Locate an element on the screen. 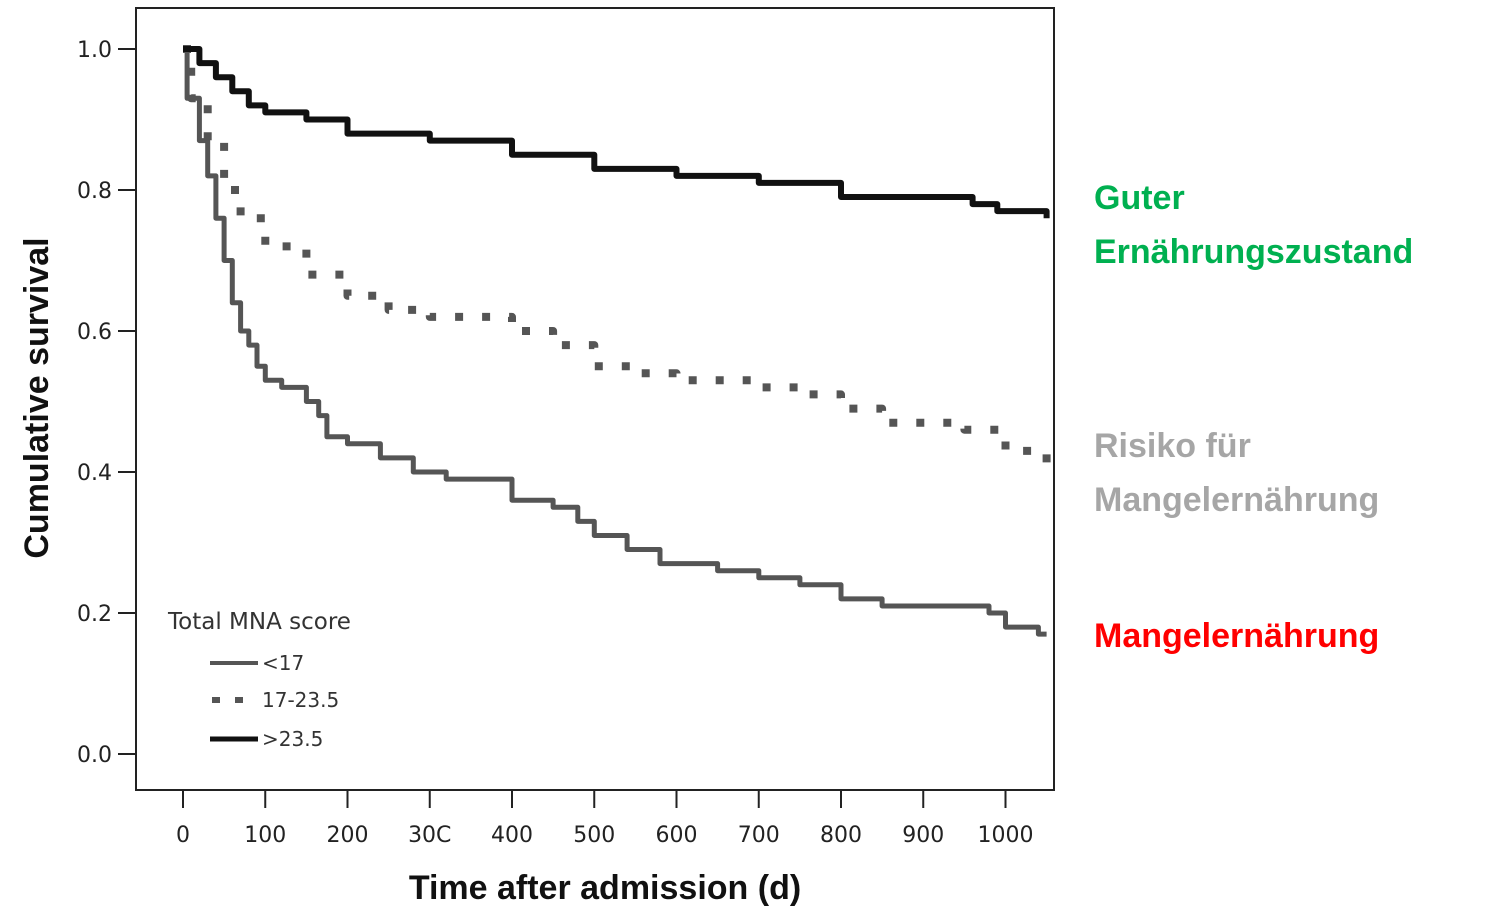  legend-label-gt23-5: >23.5 is located at coordinates (292, 739).